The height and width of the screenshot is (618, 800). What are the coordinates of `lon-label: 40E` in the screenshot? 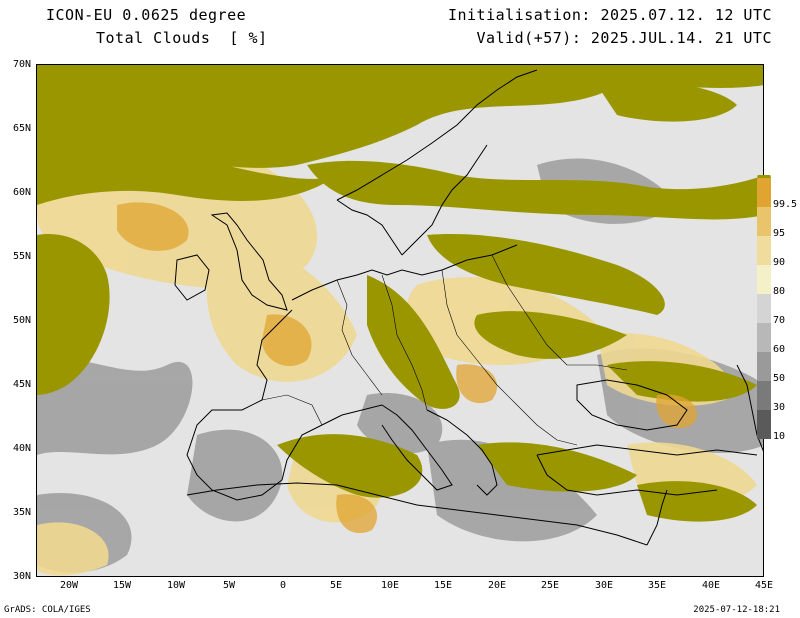 It's located at (711, 585).